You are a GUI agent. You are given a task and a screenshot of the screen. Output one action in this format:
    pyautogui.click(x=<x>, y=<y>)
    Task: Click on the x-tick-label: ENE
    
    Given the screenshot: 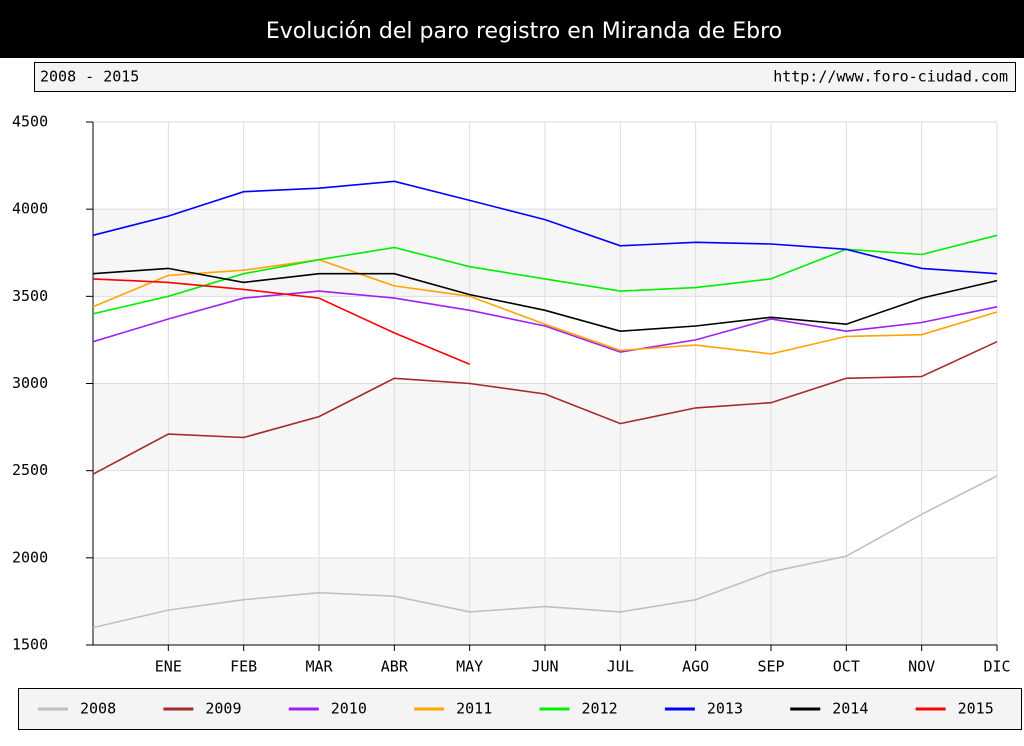 What is the action you would take?
    pyautogui.click(x=168, y=667)
    